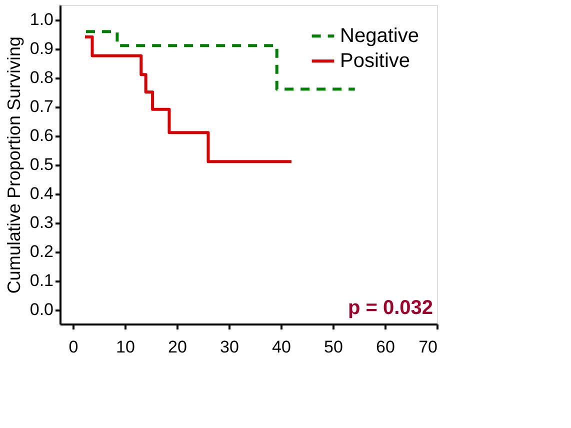 The height and width of the screenshot is (428, 571). What do you see at coordinates (42, 309) in the screenshot?
I see `y-tick-label: 0.0` at bounding box center [42, 309].